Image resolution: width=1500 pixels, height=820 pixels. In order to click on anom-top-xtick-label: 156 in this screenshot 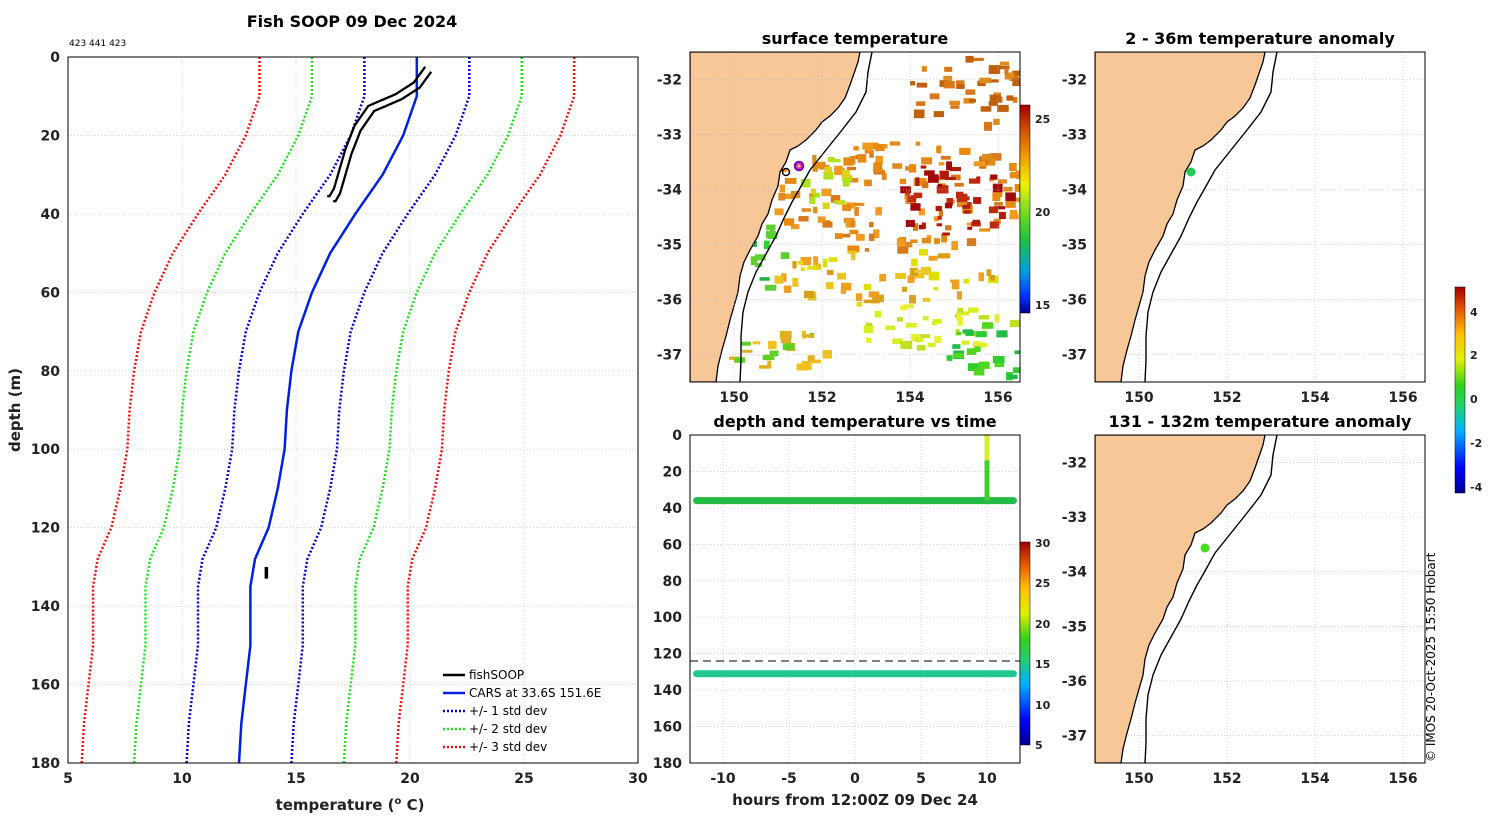, I will do `click(1402, 398)`.